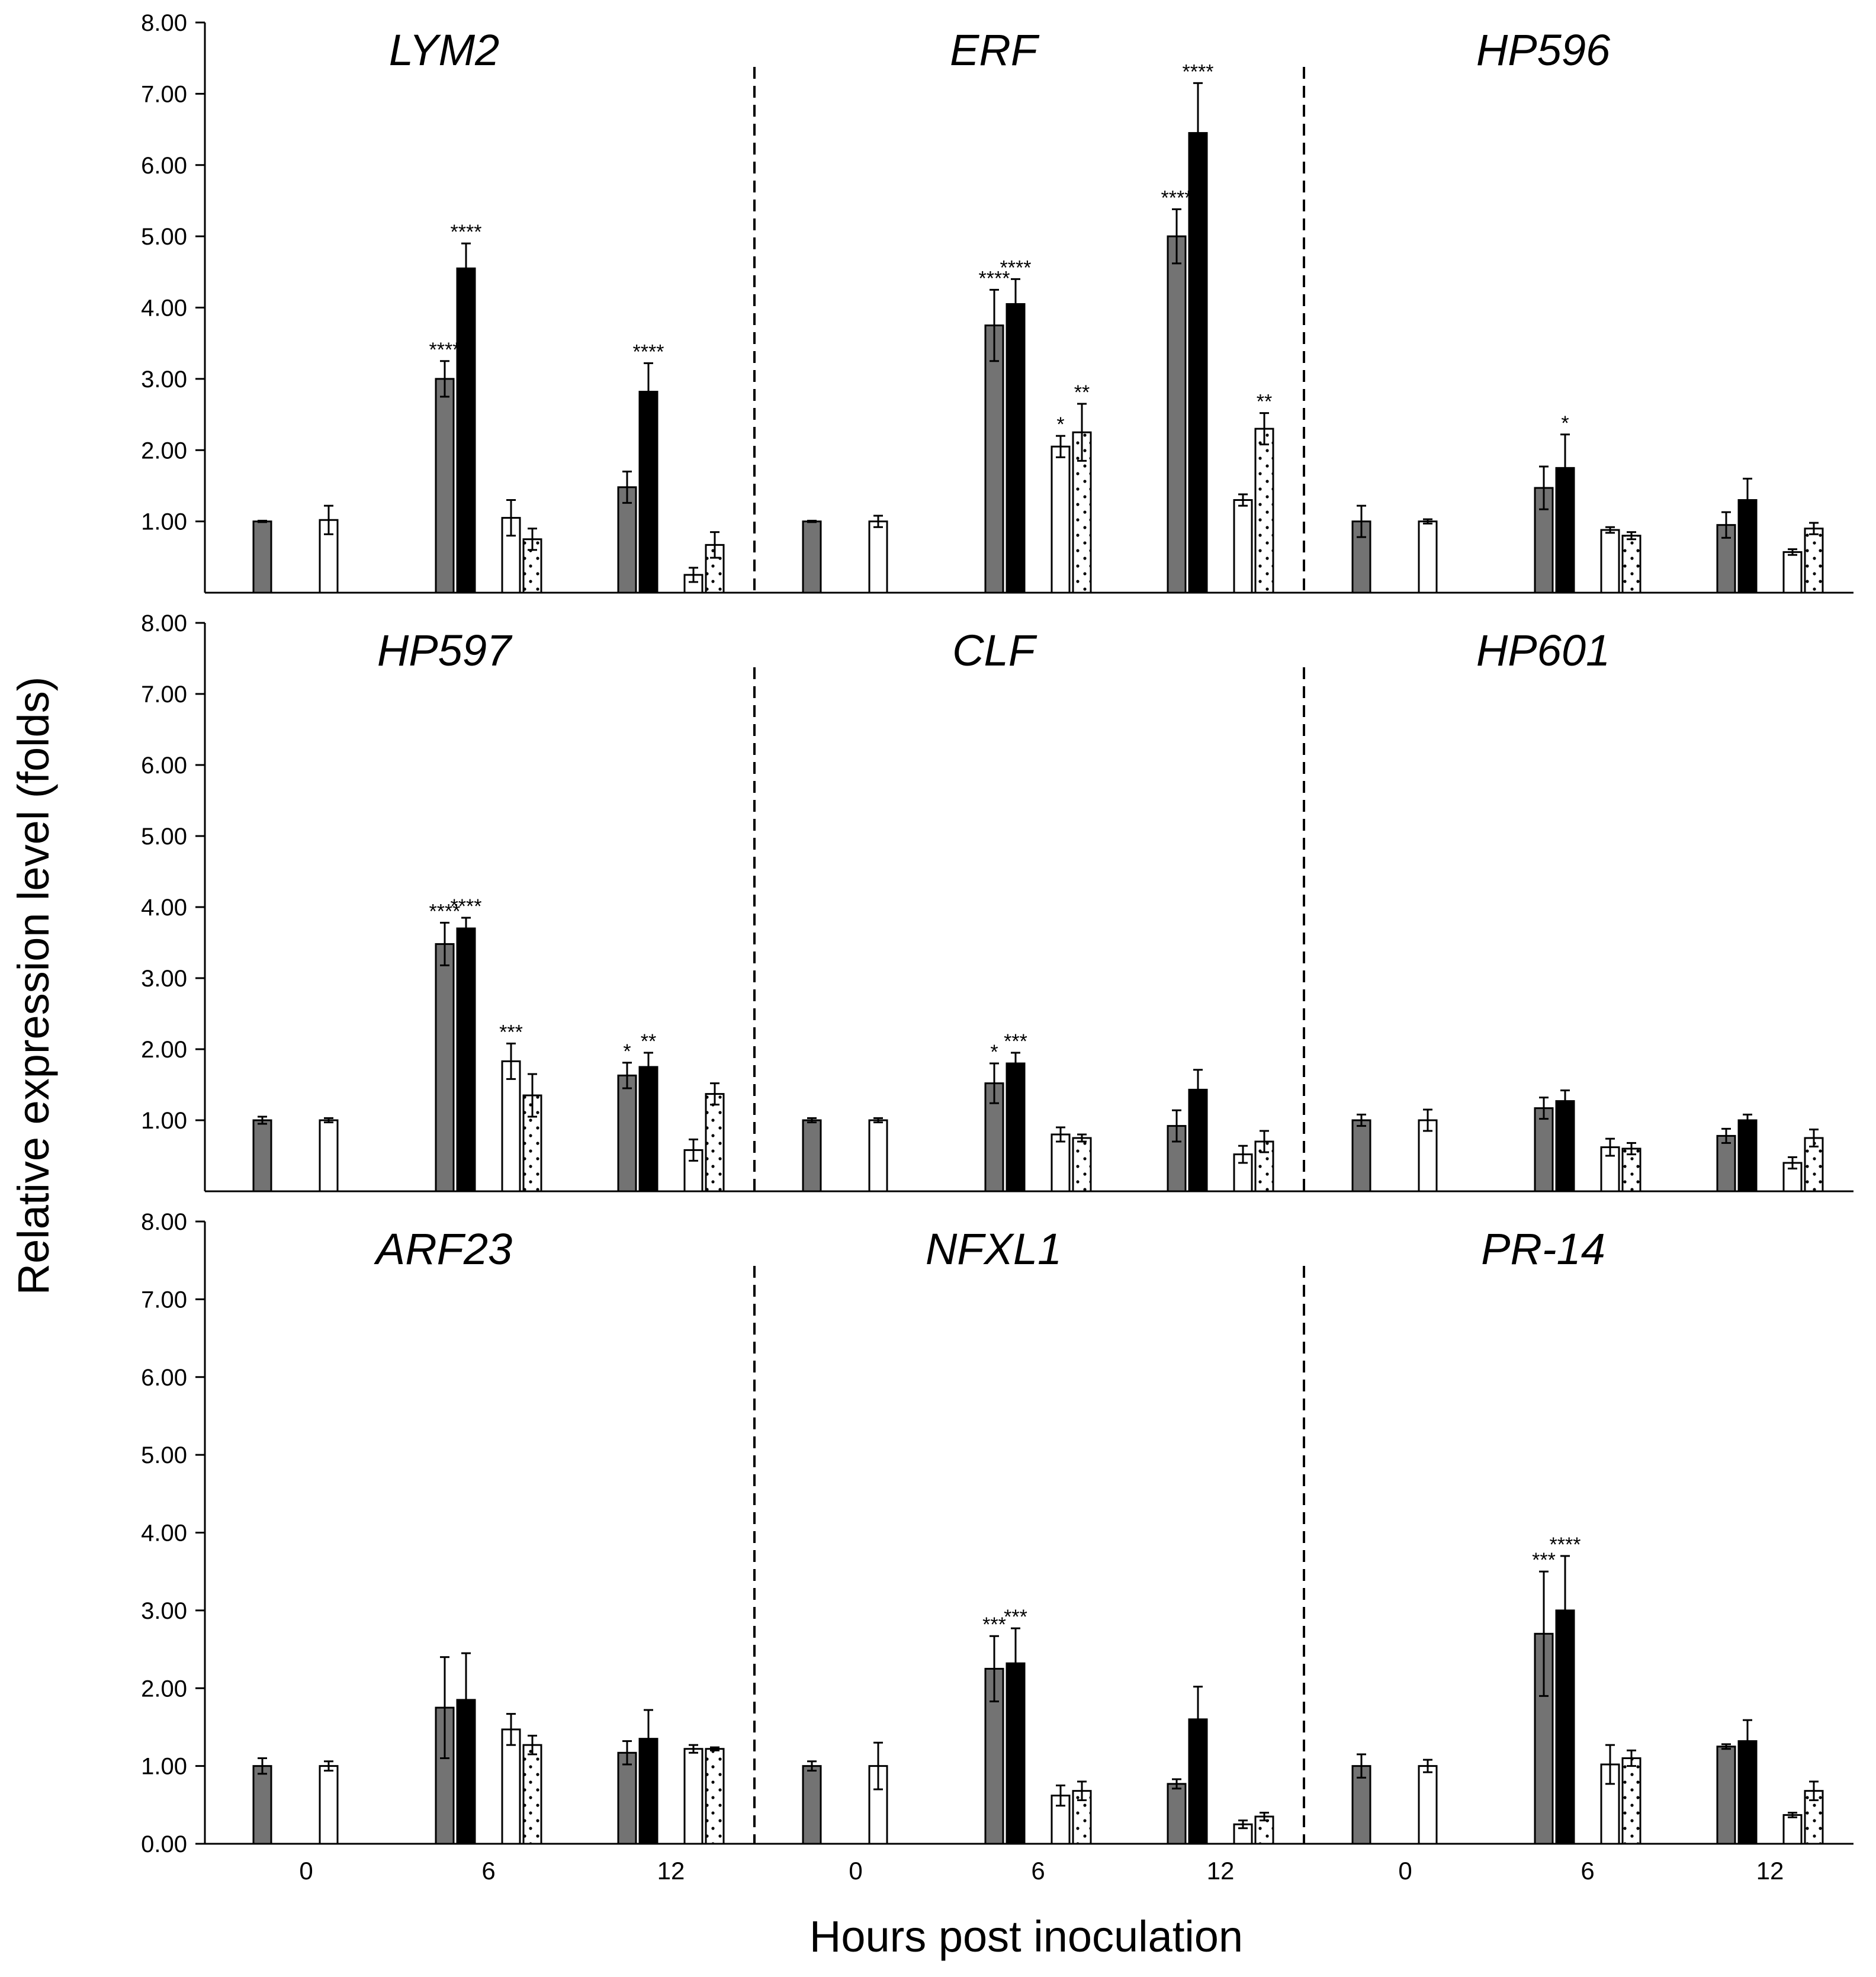 The width and height of the screenshot is (1876, 1977). Describe the element at coordinates (488, 1554) in the screenshot. I see `gene-panel: ARF23 0 6 12` at that location.